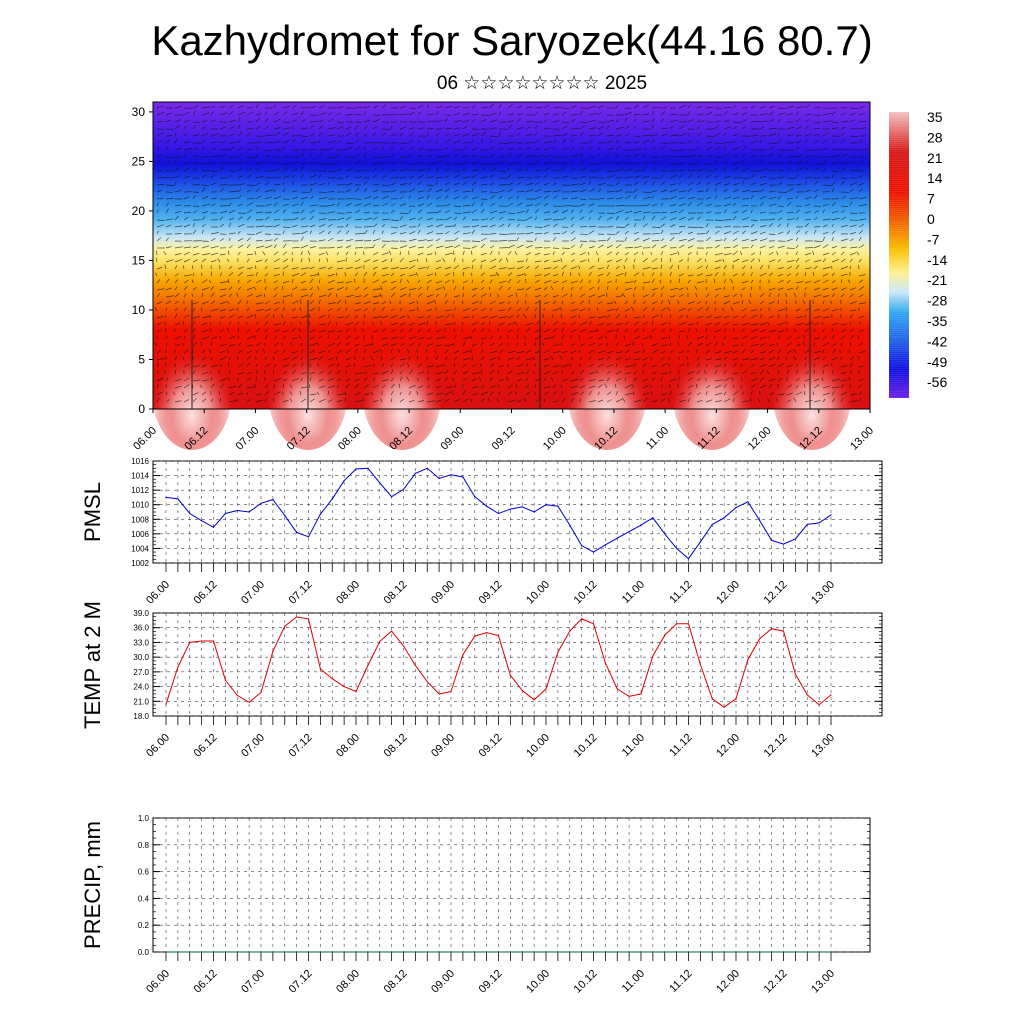  Describe the element at coordinates (491, 593) in the screenshot. I see `x-tick-label: 09.12` at that location.